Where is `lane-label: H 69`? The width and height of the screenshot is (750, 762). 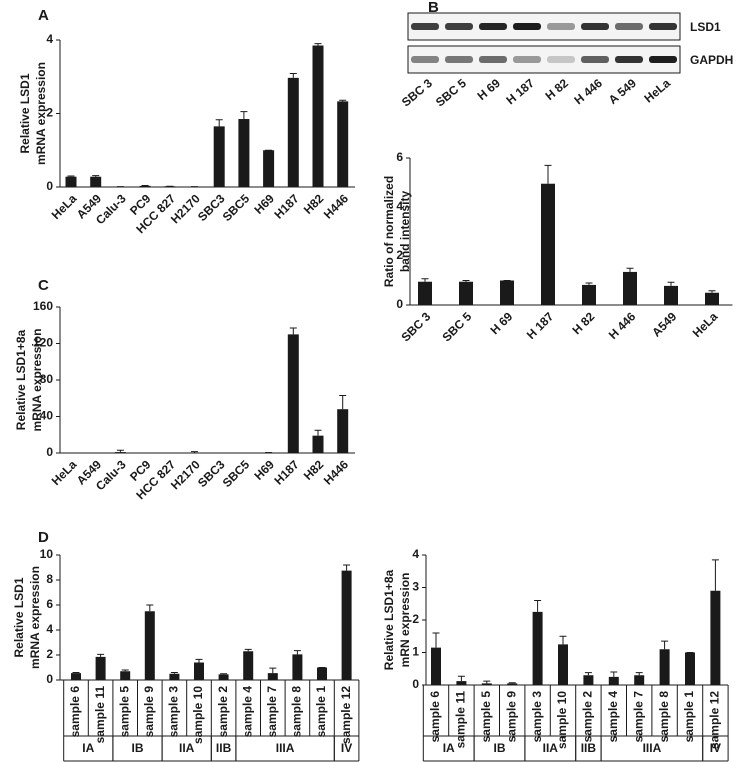 lane-label: H 69 is located at coordinates (489, 89).